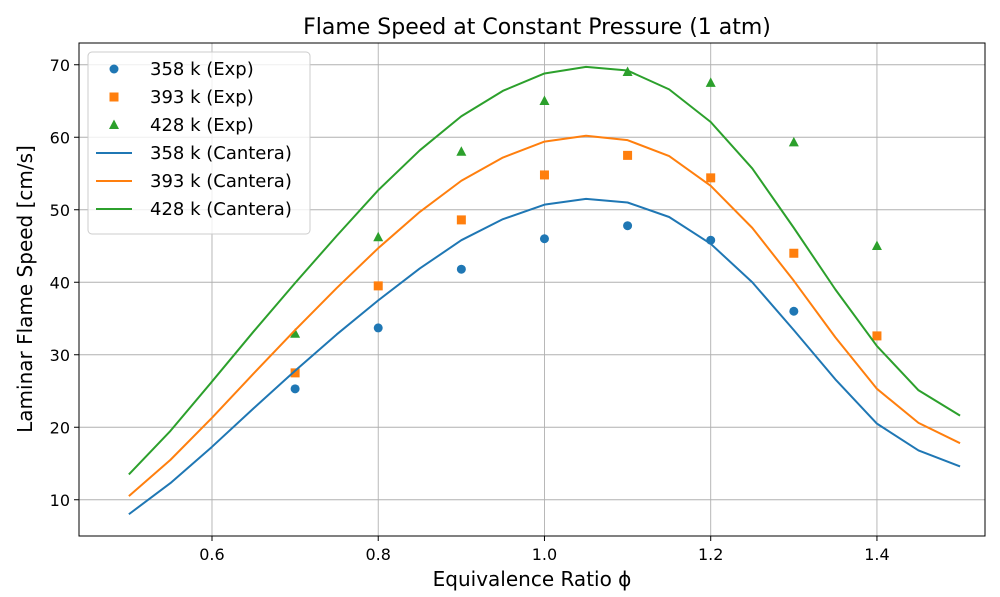 The image size is (1000, 597). Describe the element at coordinates (221, 209) in the screenshot. I see `legend-label-428-k-cantera: 428 k (Cantera)` at that location.